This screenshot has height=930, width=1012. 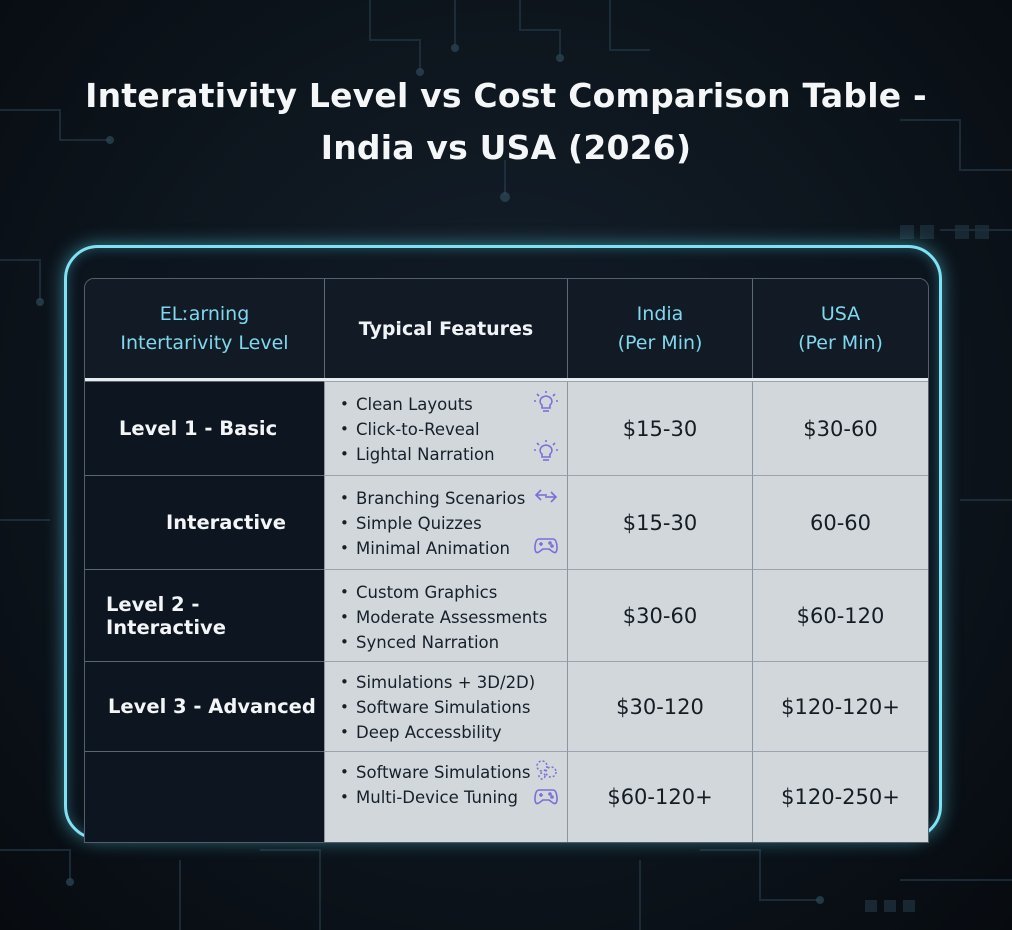 I want to click on header-india-line-1: India, so click(x=660, y=314).